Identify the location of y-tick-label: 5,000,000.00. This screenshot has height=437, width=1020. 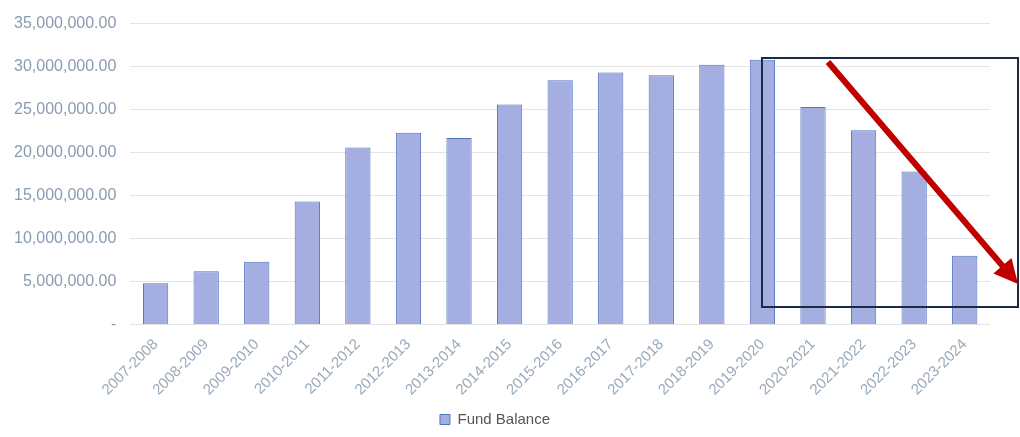
(69, 280).